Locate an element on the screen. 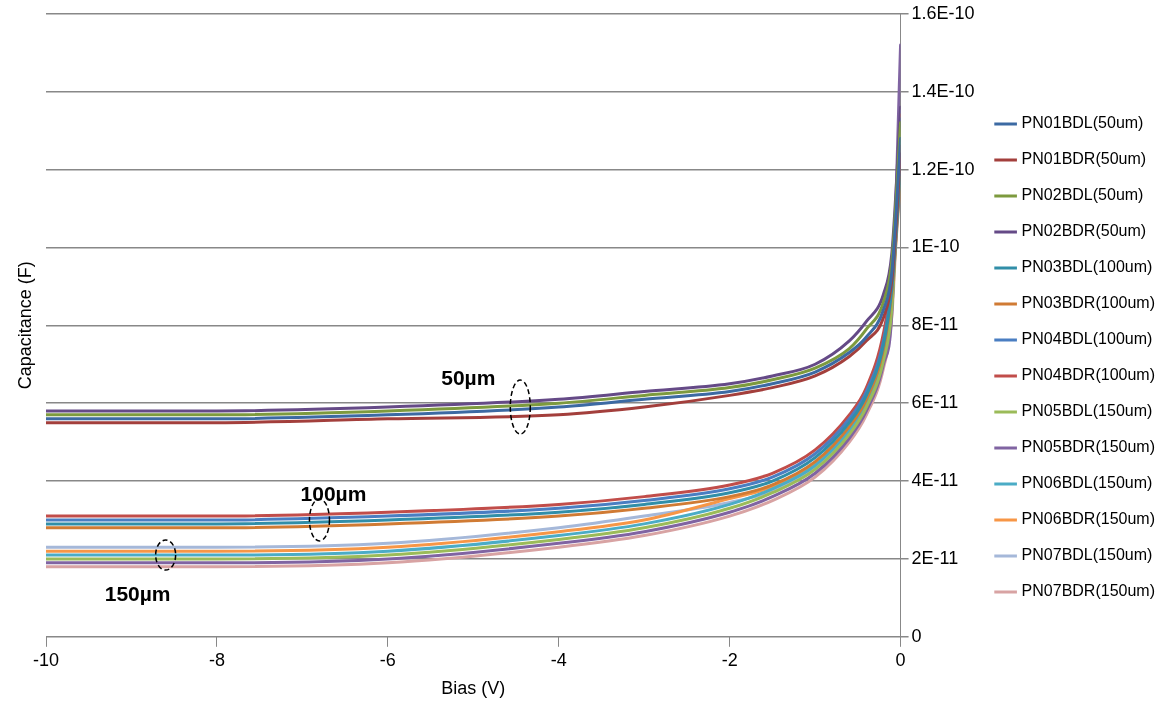 Image resolution: width=1175 pixels, height=708 pixels. x-tick-label: -4 is located at coordinates (558, 659).